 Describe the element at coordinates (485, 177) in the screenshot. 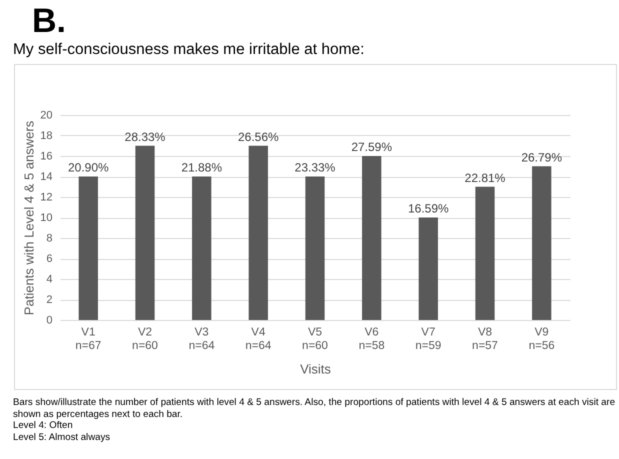

I see `annotation: 22.81%` at that location.